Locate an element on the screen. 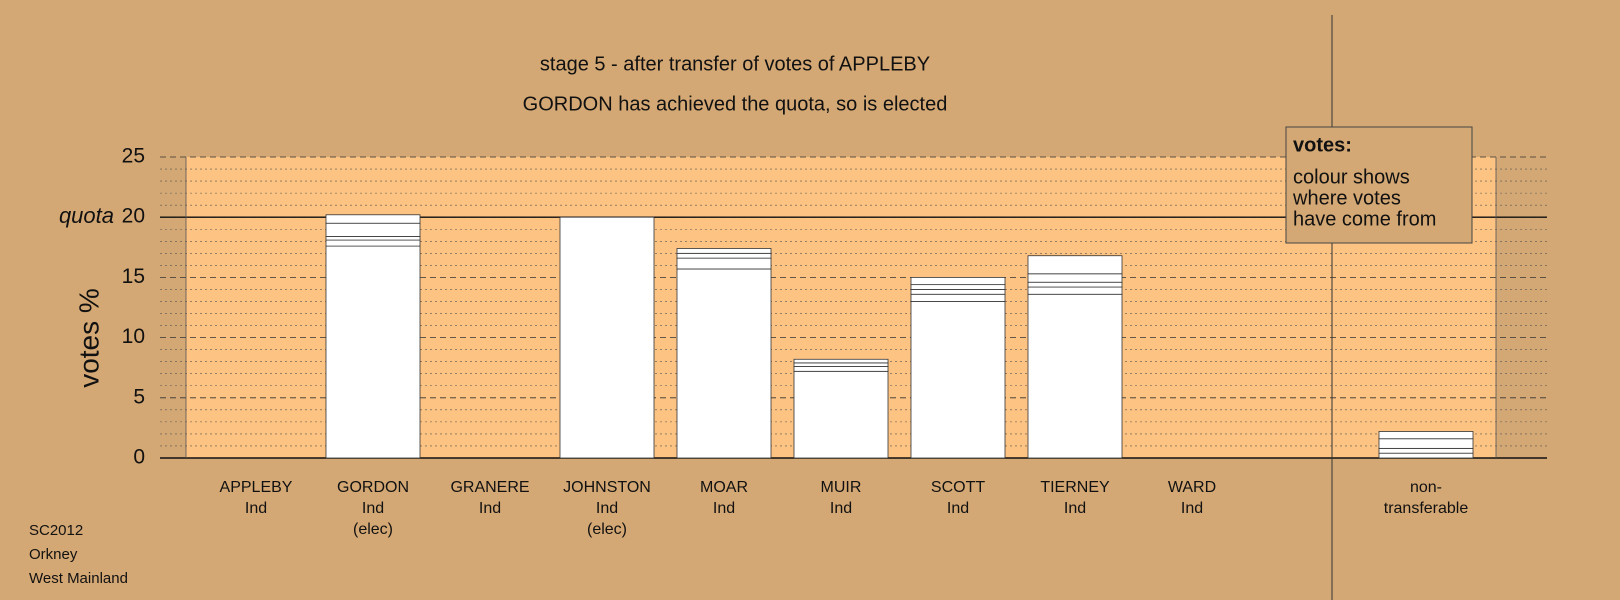  legend-text: colour shows is located at coordinates (1351, 177).